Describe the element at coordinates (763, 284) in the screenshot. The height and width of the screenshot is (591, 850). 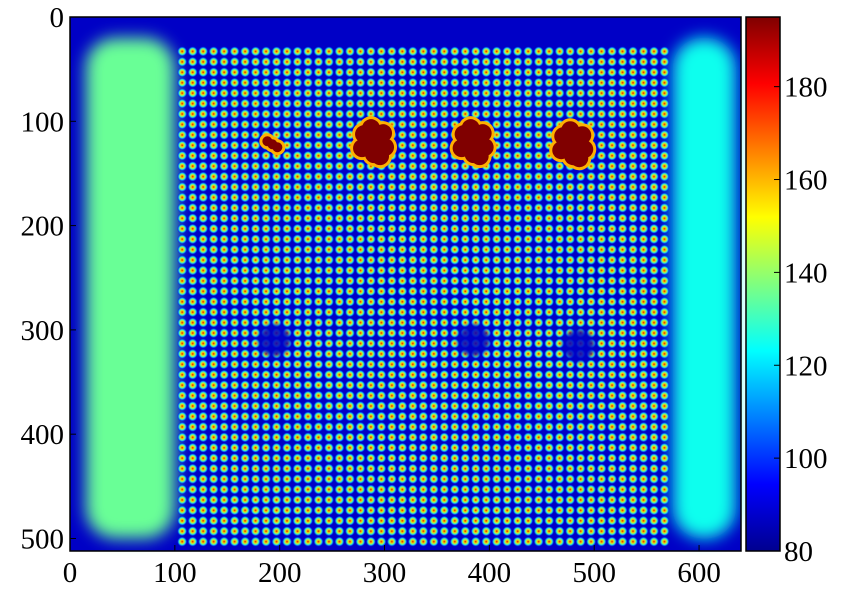
I see `colorbar-bar` at that location.